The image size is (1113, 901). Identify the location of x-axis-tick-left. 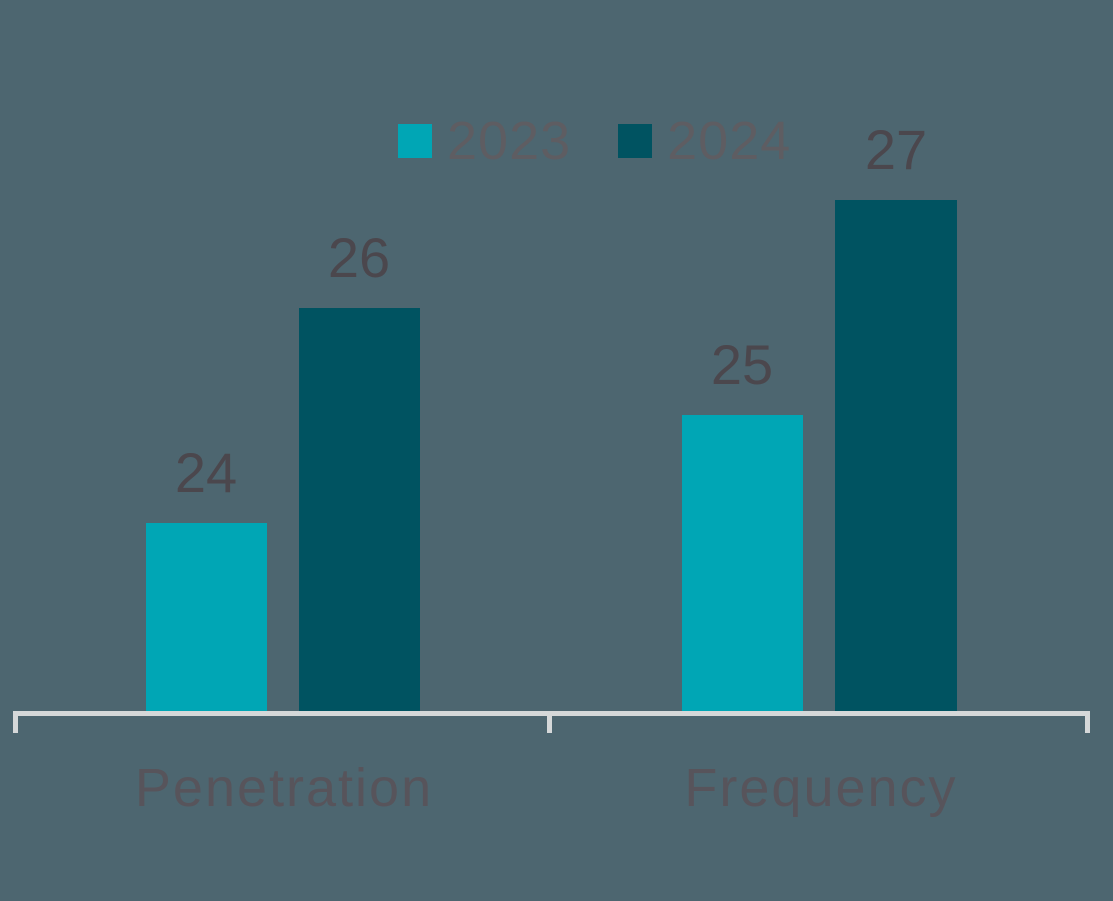
(15, 722).